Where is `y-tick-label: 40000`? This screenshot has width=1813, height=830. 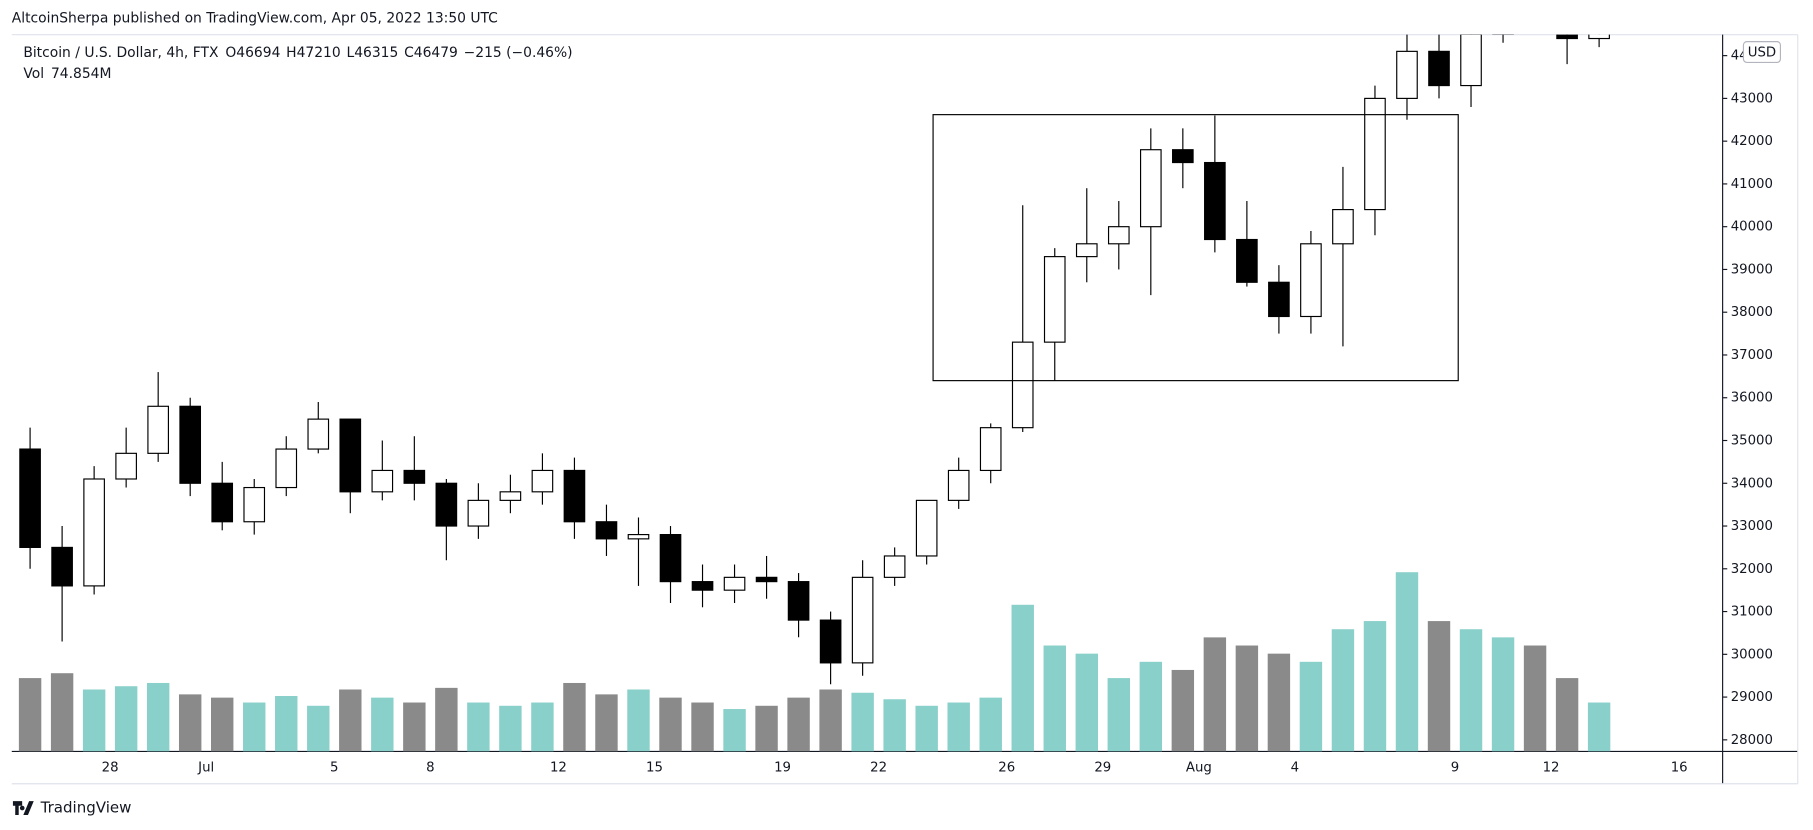
y-tick-label: 40000 is located at coordinates (1752, 227).